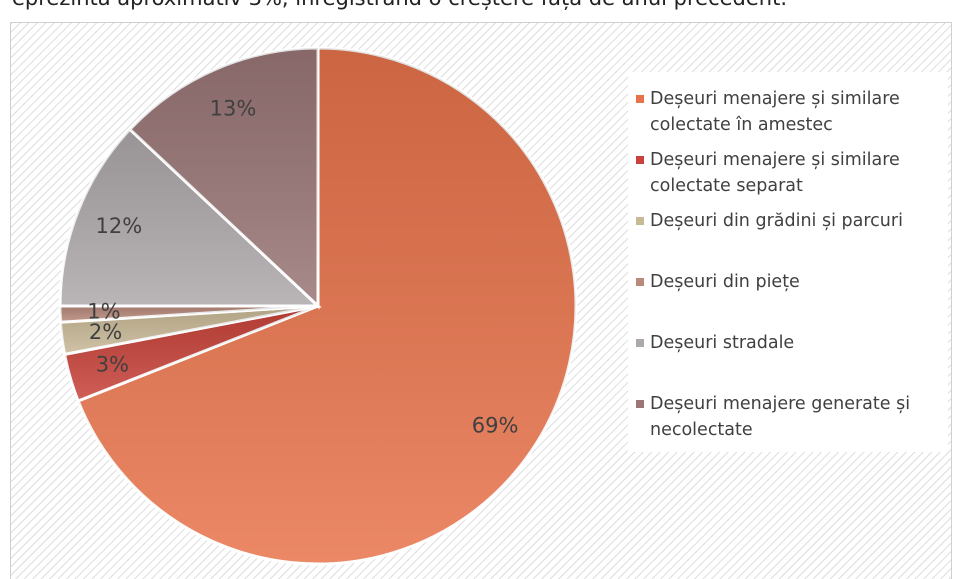 Image resolution: width=957 pixels, height=579 pixels. I want to click on legend-item: Deșeuri menajere generate și necolectate, so click(792, 421).